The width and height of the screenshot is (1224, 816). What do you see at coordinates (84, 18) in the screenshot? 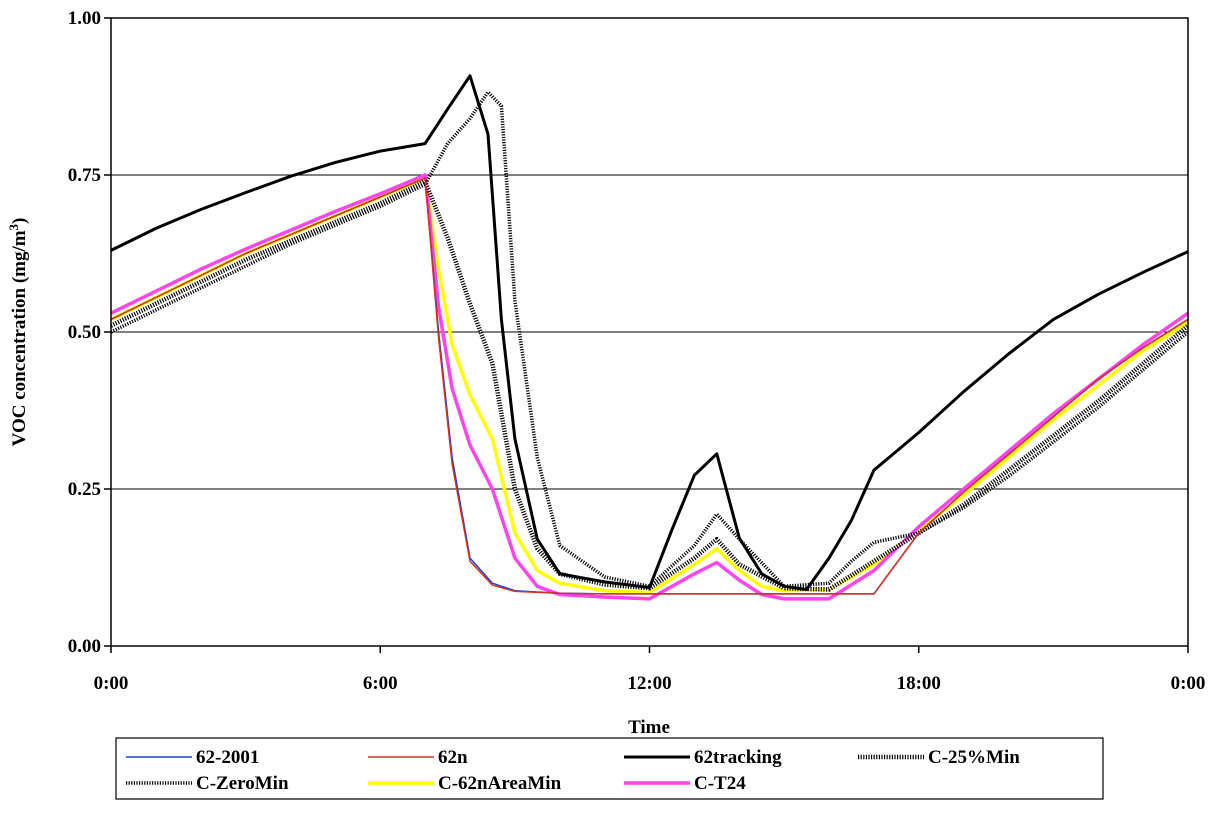
I see `y-tick-label: 1.00` at bounding box center [84, 18].